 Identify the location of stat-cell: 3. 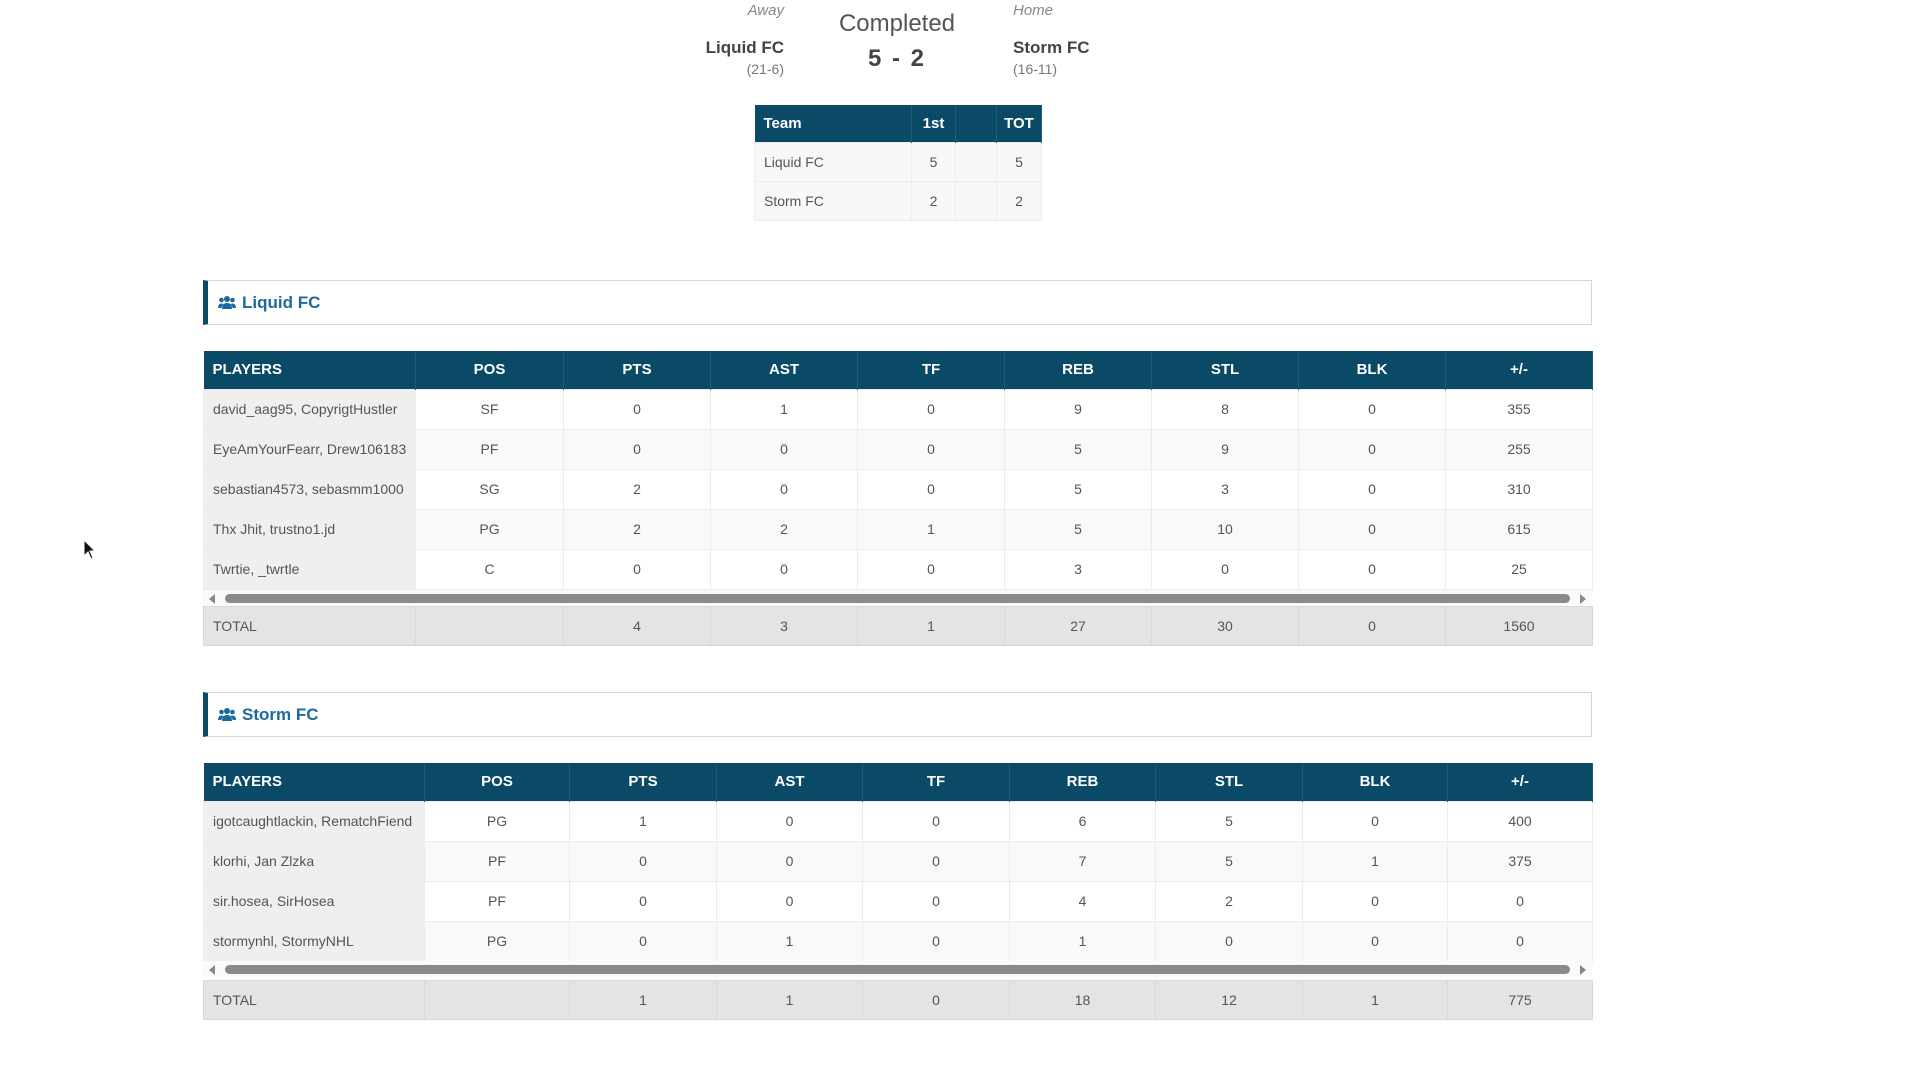
(1225, 489).